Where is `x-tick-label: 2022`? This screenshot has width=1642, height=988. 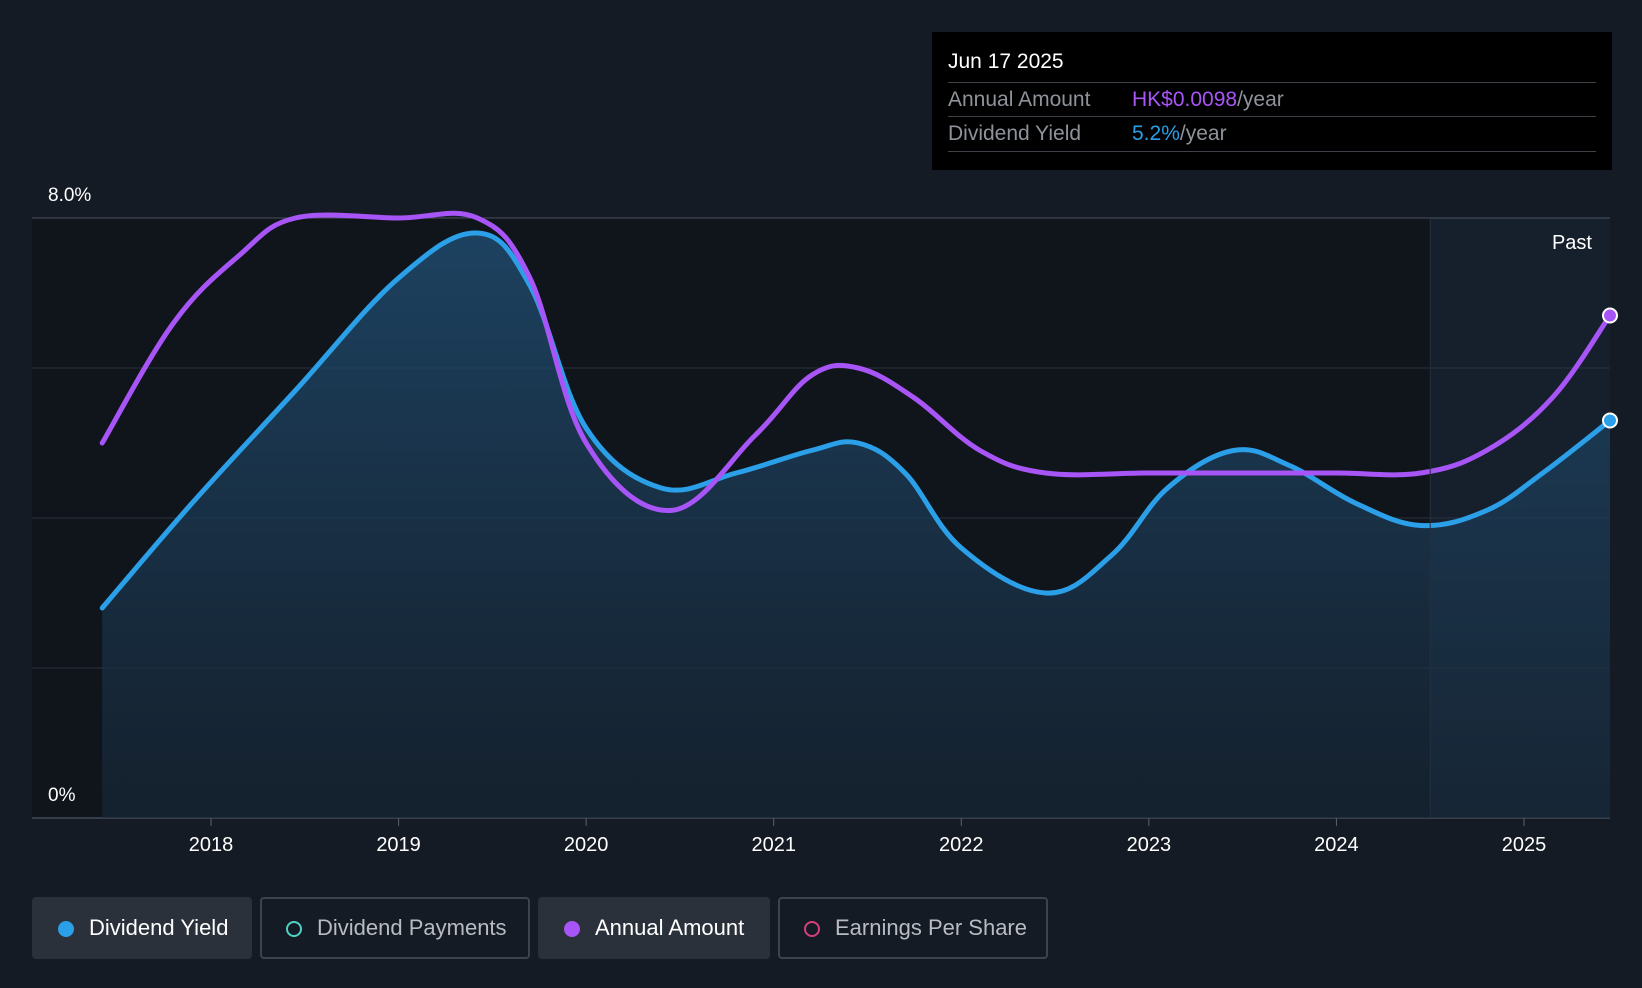 x-tick-label: 2022 is located at coordinates (961, 845).